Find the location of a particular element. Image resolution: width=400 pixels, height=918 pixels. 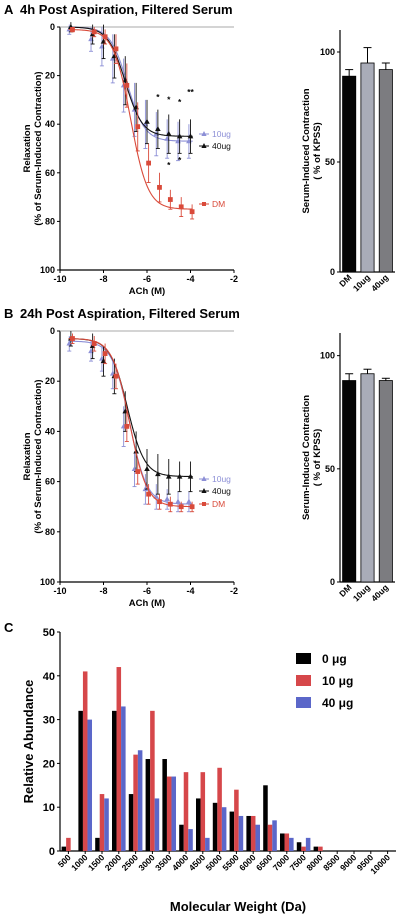

y-tick-label: 40 is located at coordinates (49, 677).